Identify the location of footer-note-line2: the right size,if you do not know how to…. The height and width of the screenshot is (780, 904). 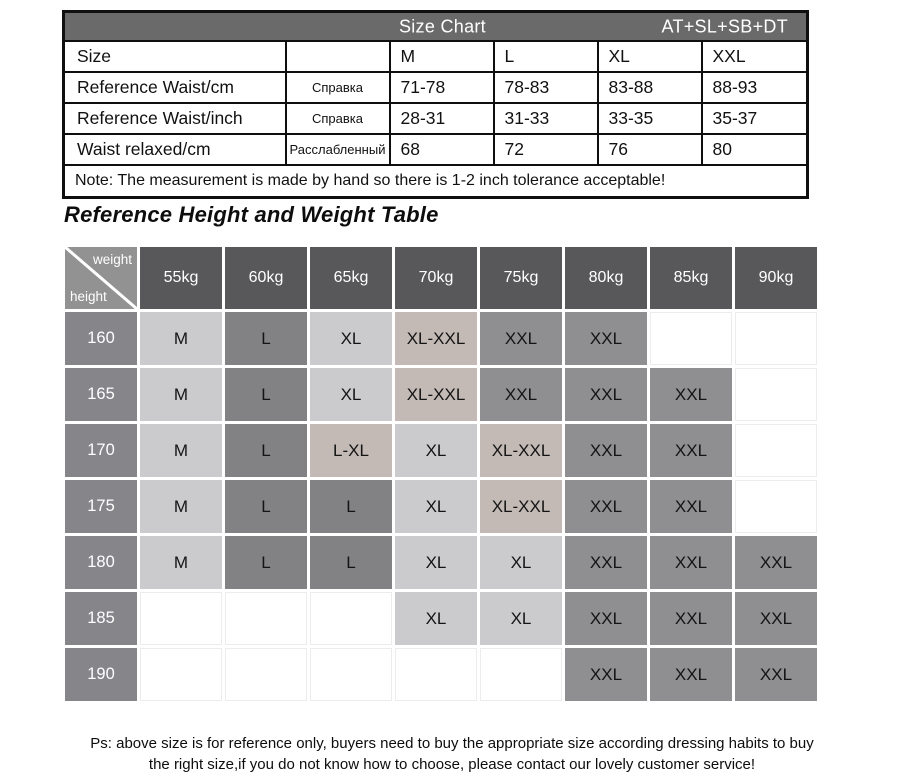
(452, 764).